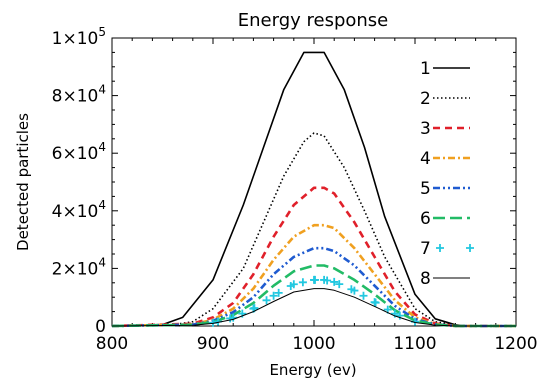 The height and width of the screenshot is (381, 543). I want to click on chart-title: Energy response, so click(313, 20).